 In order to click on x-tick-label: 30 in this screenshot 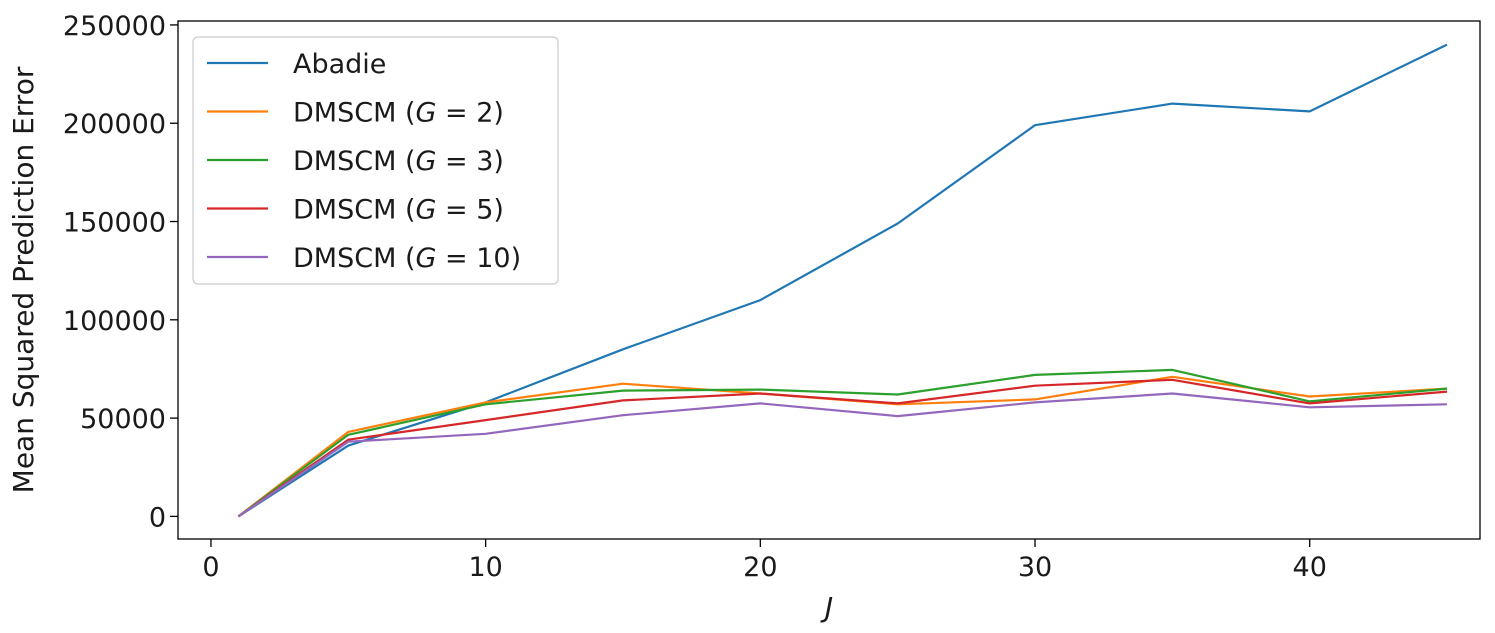, I will do `click(1035, 567)`.